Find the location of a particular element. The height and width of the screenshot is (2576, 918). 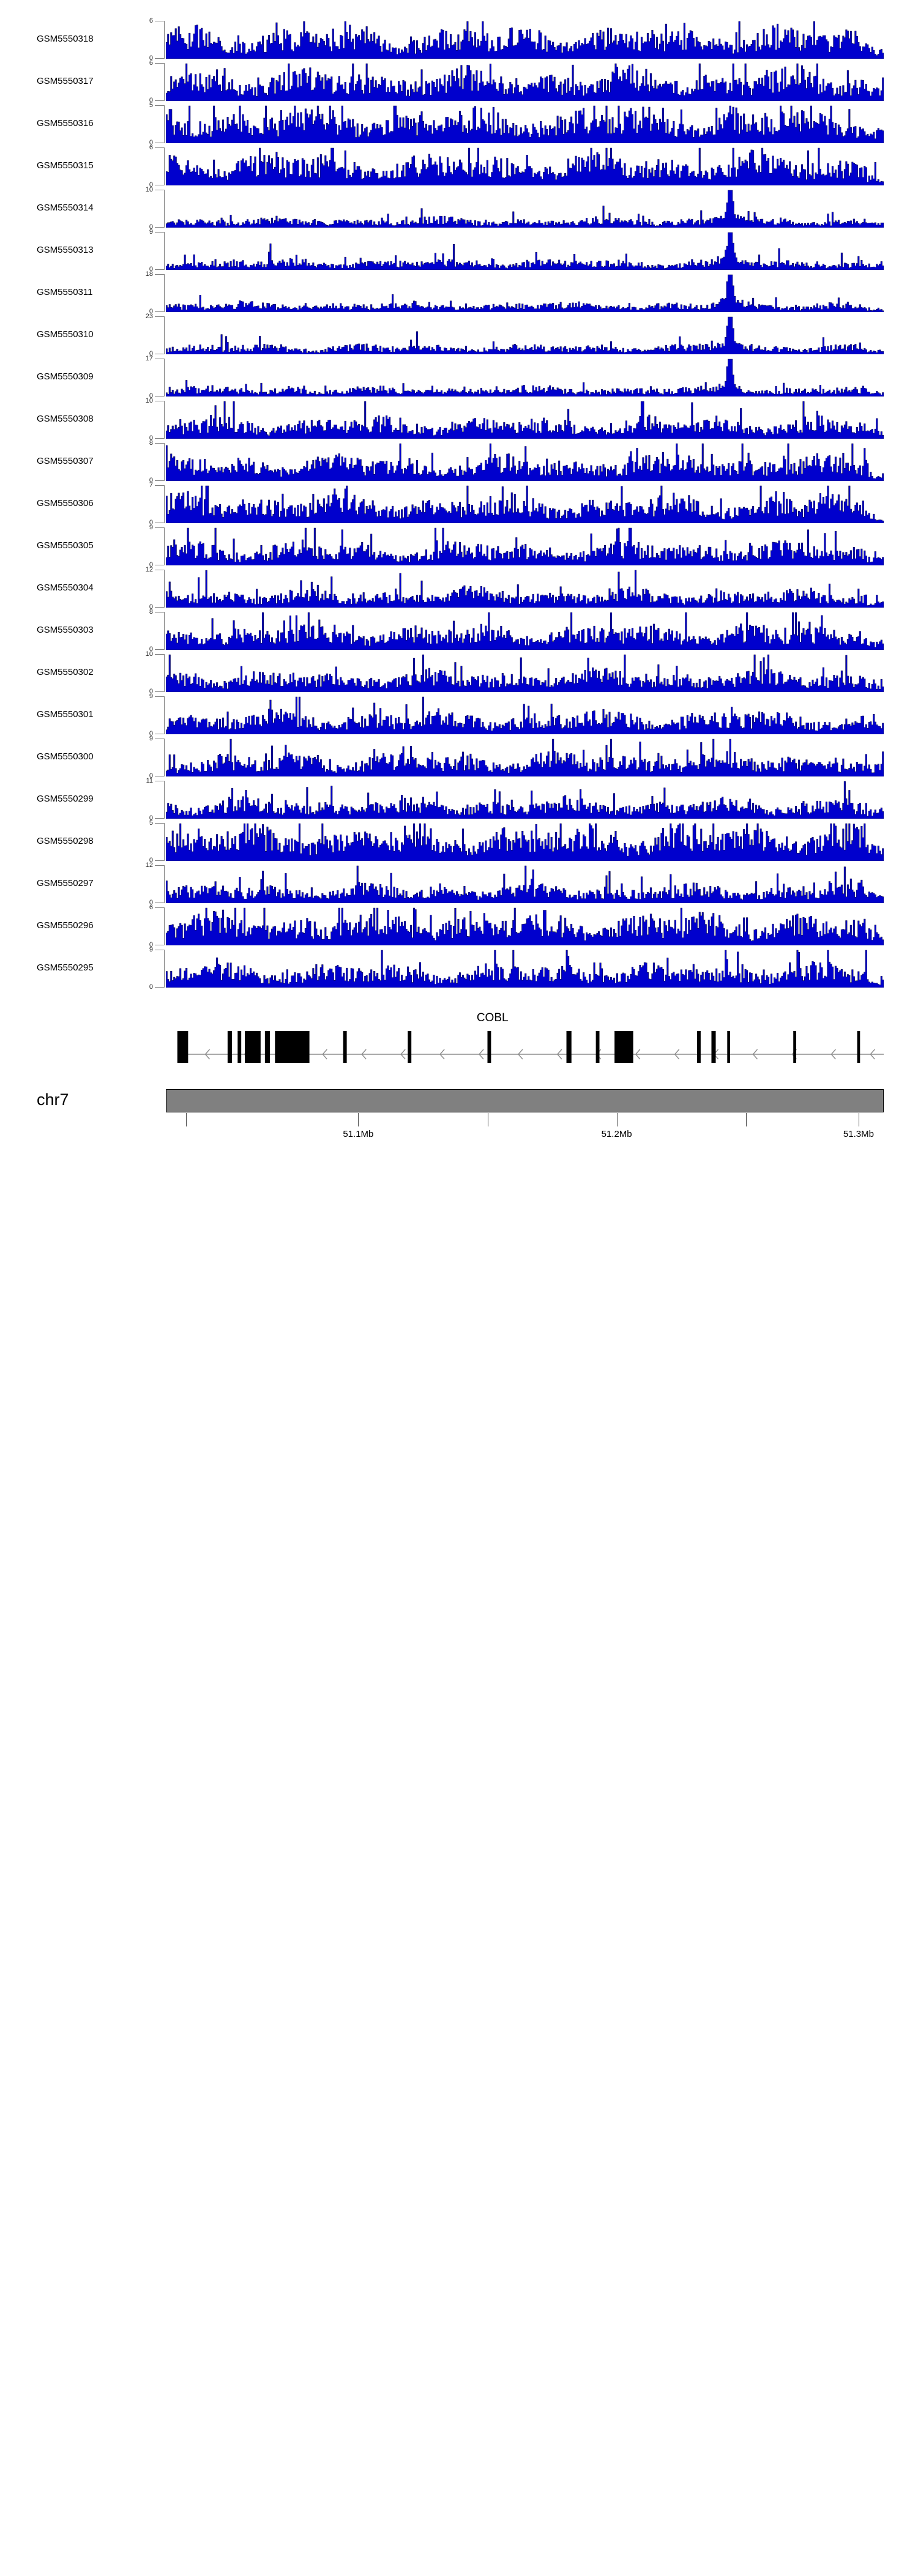

track-label-gsm5550307: GSM5550307 is located at coordinates (65, 461).